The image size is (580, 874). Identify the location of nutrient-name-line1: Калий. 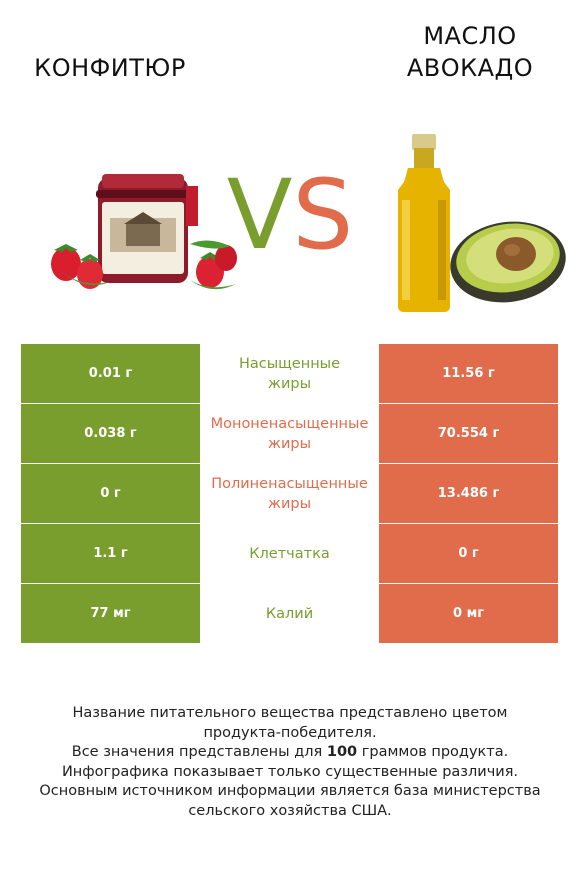
(289, 613).